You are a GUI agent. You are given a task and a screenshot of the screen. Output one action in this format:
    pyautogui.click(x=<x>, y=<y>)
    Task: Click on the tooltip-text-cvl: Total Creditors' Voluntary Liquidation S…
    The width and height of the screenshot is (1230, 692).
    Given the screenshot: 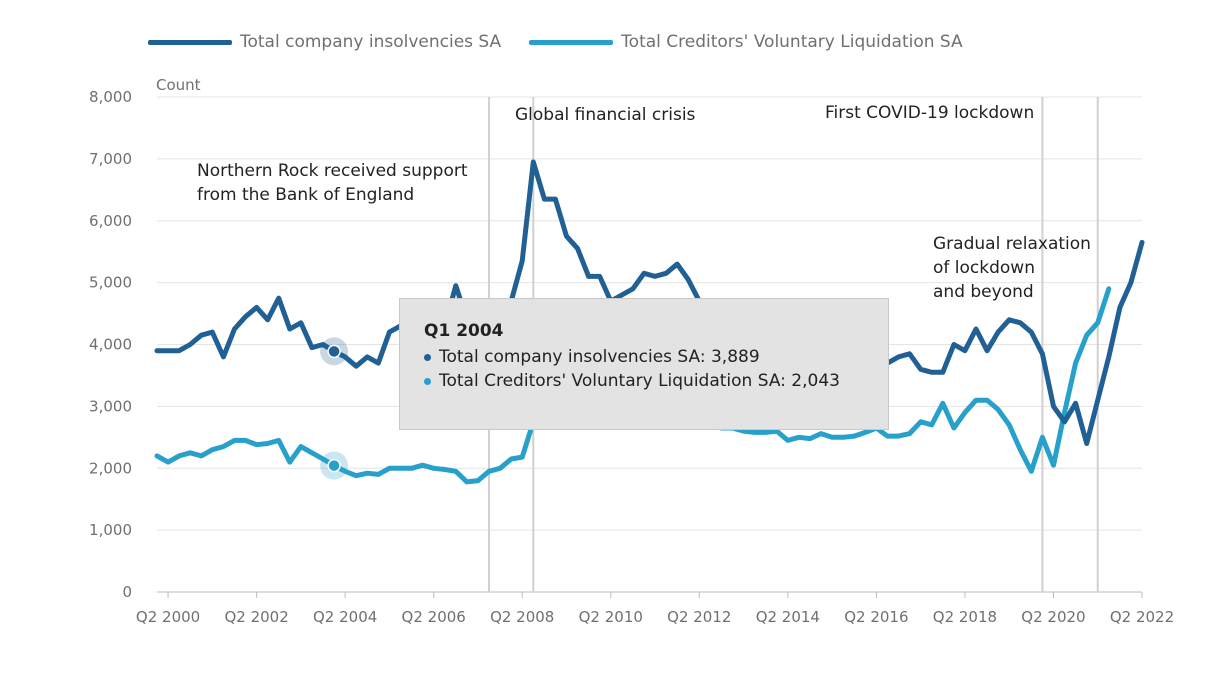 What is the action you would take?
    pyautogui.click(x=639, y=381)
    